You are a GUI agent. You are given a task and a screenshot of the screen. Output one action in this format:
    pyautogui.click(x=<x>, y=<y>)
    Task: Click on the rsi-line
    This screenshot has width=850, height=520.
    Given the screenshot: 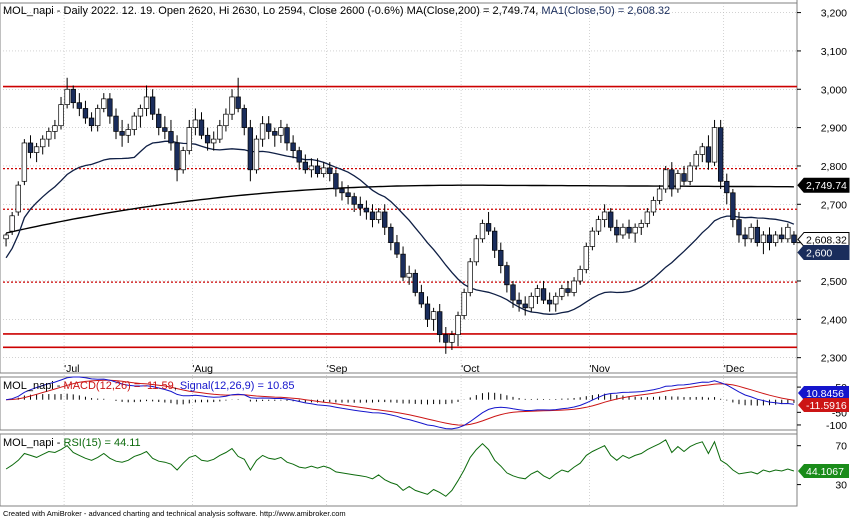 What is the action you would take?
    pyautogui.click(x=400, y=468)
    